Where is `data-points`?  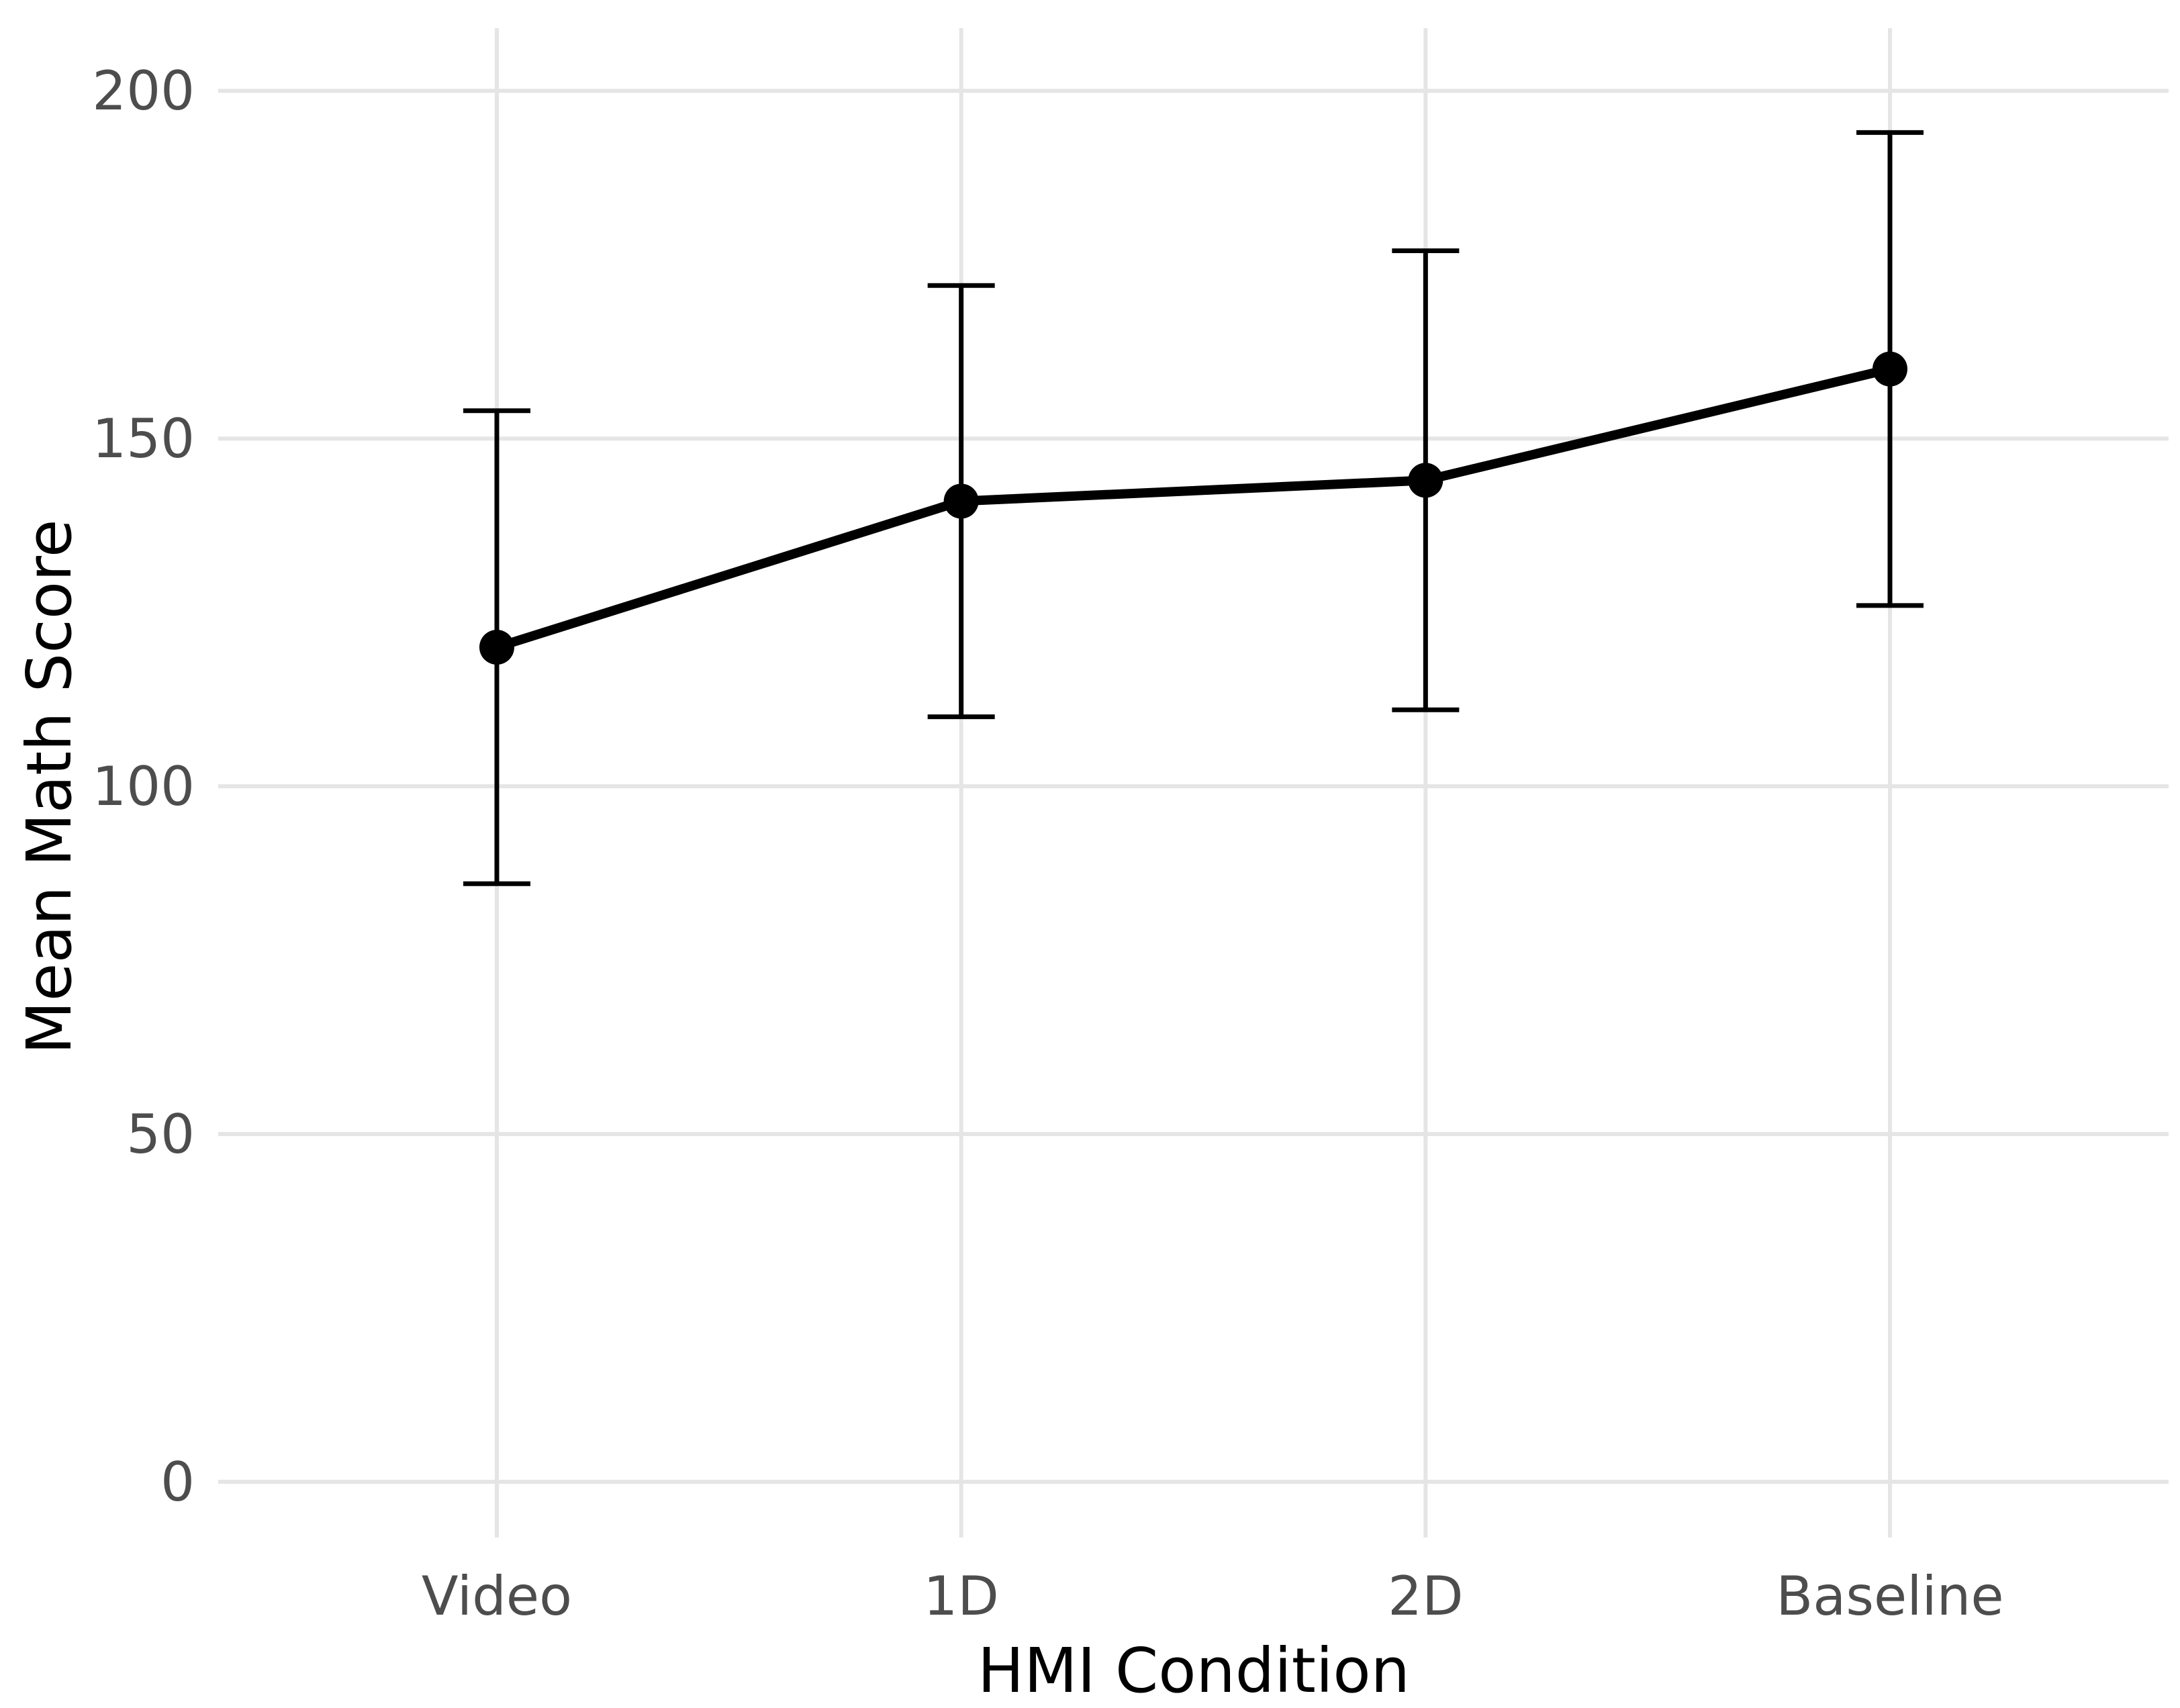 data-points is located at coordinates (1193, 508).